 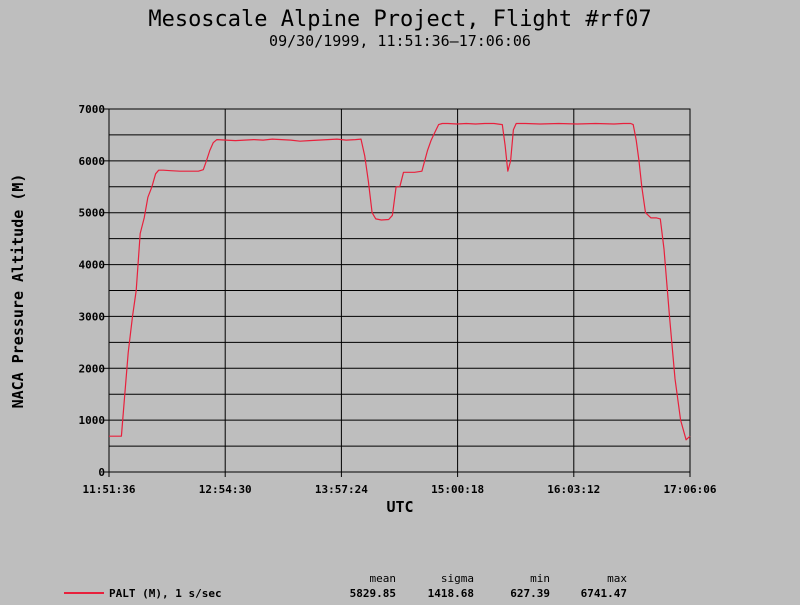 What do you see at coordinates (604, 593) in the screenshot?
I see `stat-value-max: 6741.47` at bounding box center [604, 593].